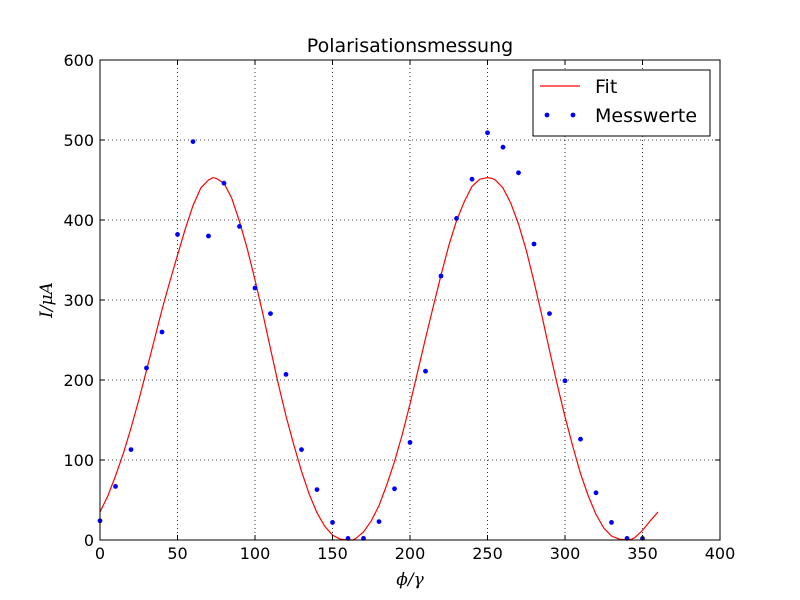 The width and height of the screenshot is (800, 600). I want to click on y-tick-label: 300, so click(78, 300).